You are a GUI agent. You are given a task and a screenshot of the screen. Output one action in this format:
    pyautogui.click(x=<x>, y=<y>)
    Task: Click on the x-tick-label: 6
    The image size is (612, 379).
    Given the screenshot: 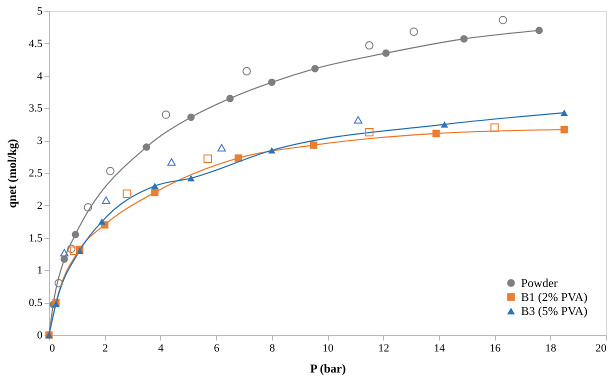 What is the action you would take?
    pyautogui.click(x=217, y=348)
    